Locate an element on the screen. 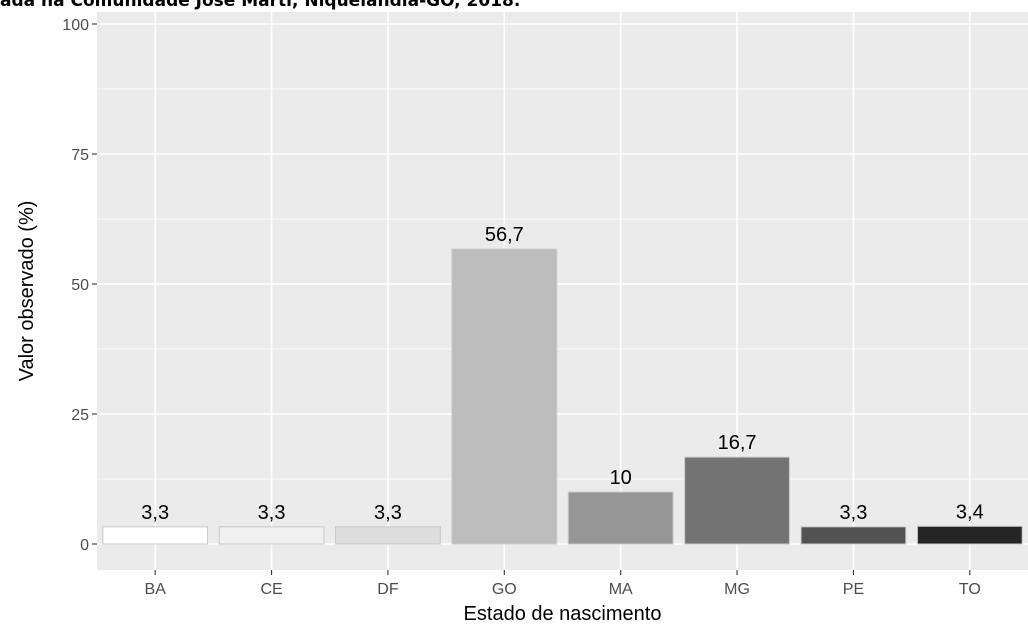 The width and height of the screenshot is (1028, 630). x-tick-label: DF is located at coordinates (388, 589).